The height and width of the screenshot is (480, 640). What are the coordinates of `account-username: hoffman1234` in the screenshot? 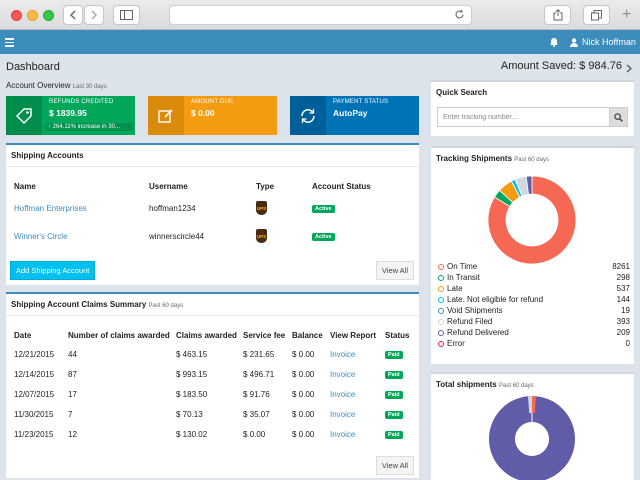 It's located at (172, 208).